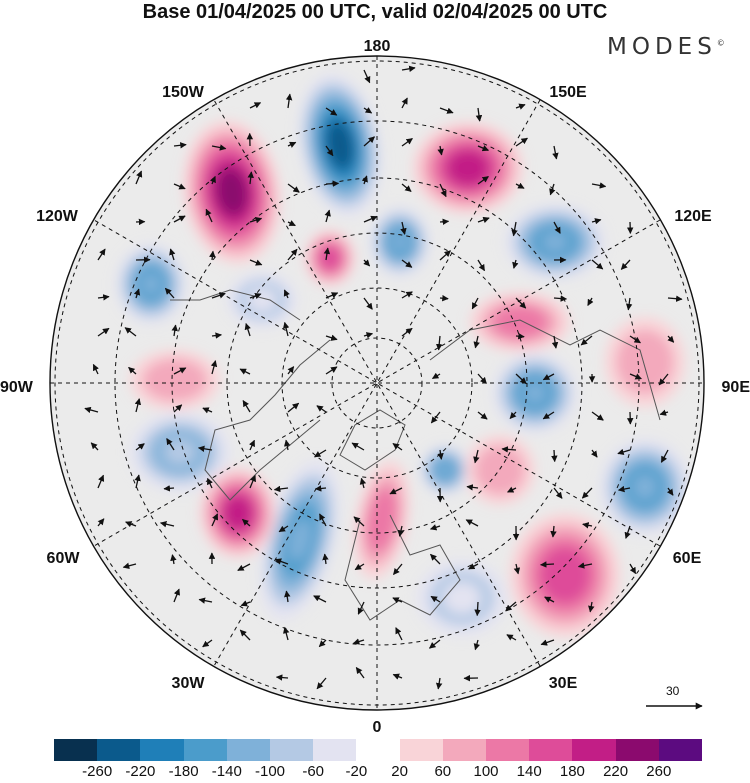 Image resolution: width=750 pixels, height=783 pixels. I want to click on colorbar-tick-label: -20, so click(356, 771).